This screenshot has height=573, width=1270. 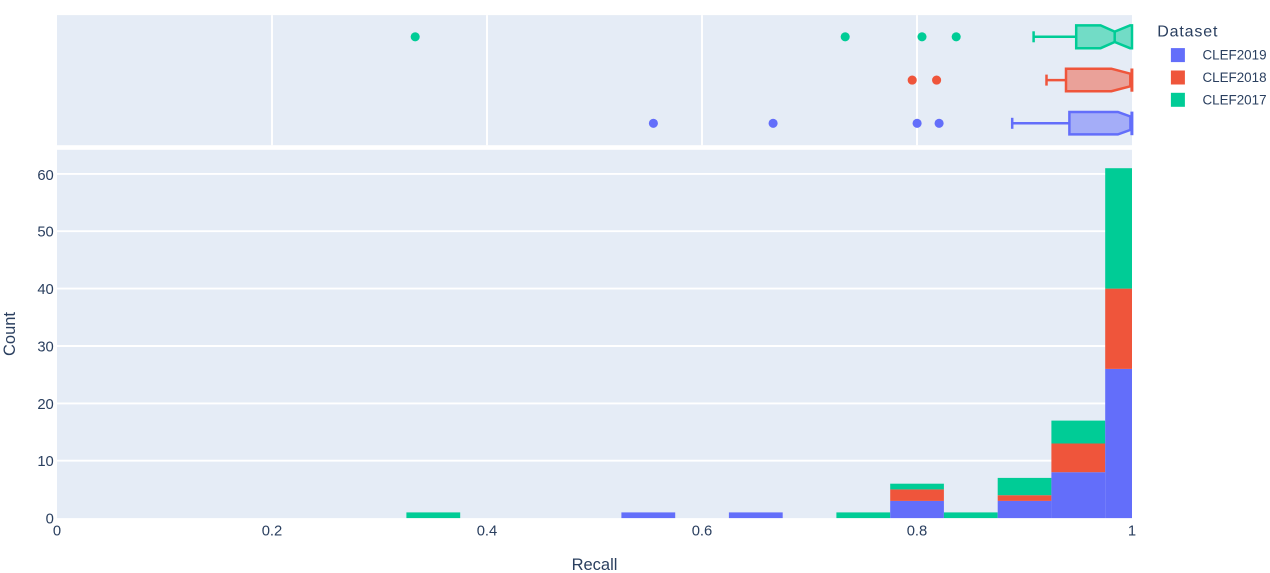 I want to click on svg-text: CLEF2017, so click(x=1235, y=99).